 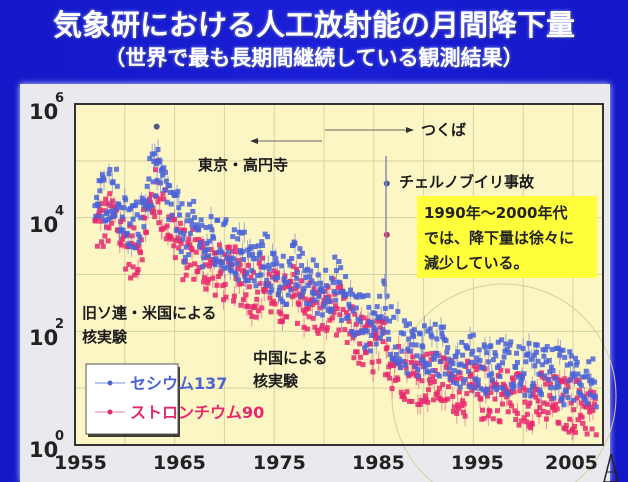 I want to click on legend-label-strontium: ストロンチウム90, so click(x=197, y=412).